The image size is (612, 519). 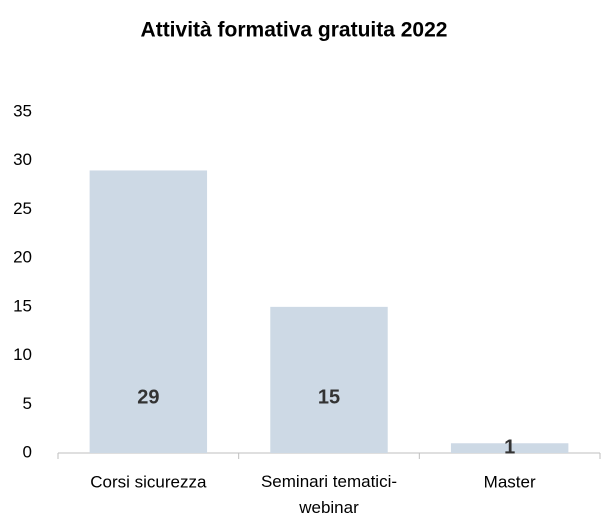 I want to click on y-tick-label: 0, so click(x=27, y=451).